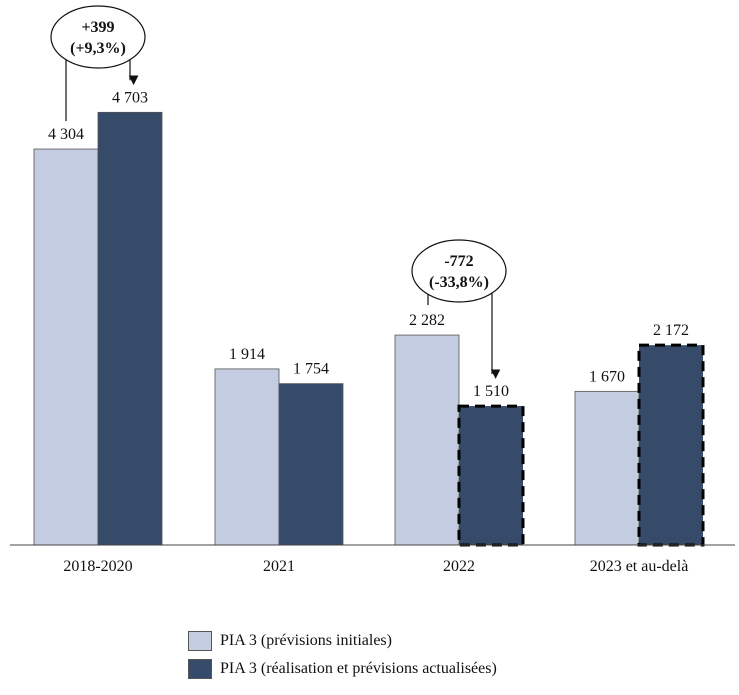 Image resolution: width=739 pixels, height=695 pixels. I want to click on x-tick-label: 2023 et au-delà, so click(639, 566).